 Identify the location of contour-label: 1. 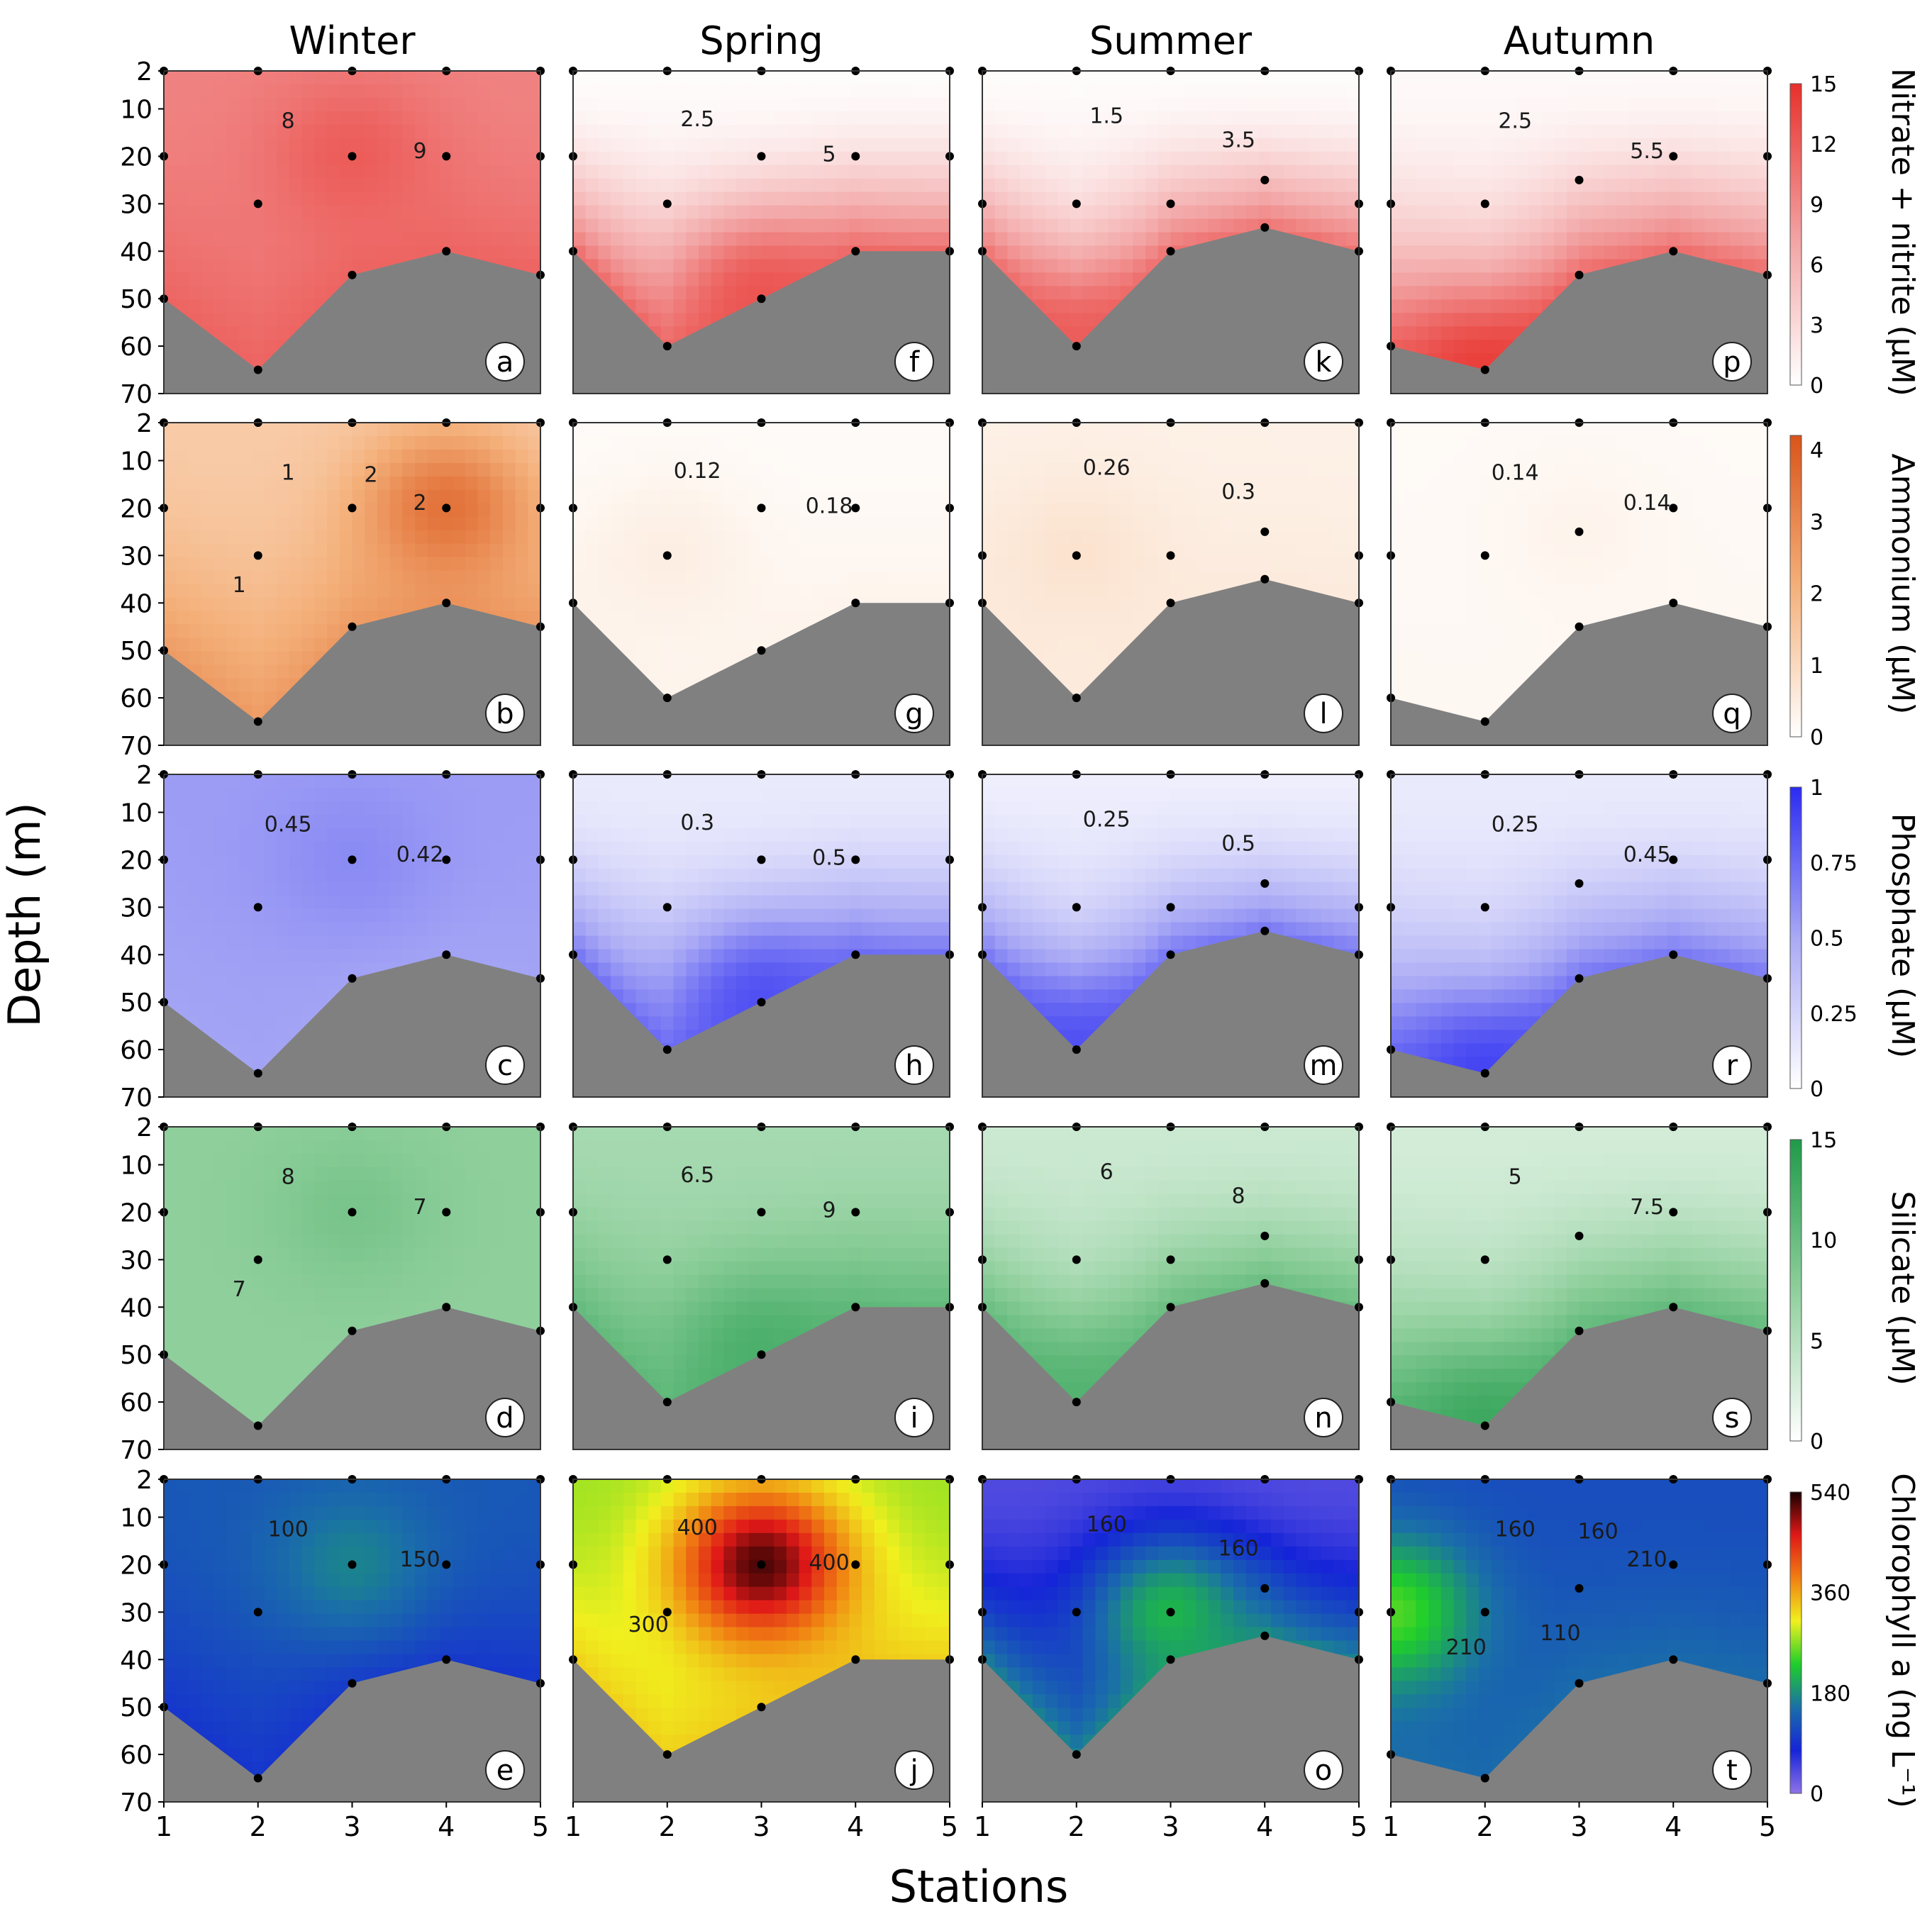
(239, 585).